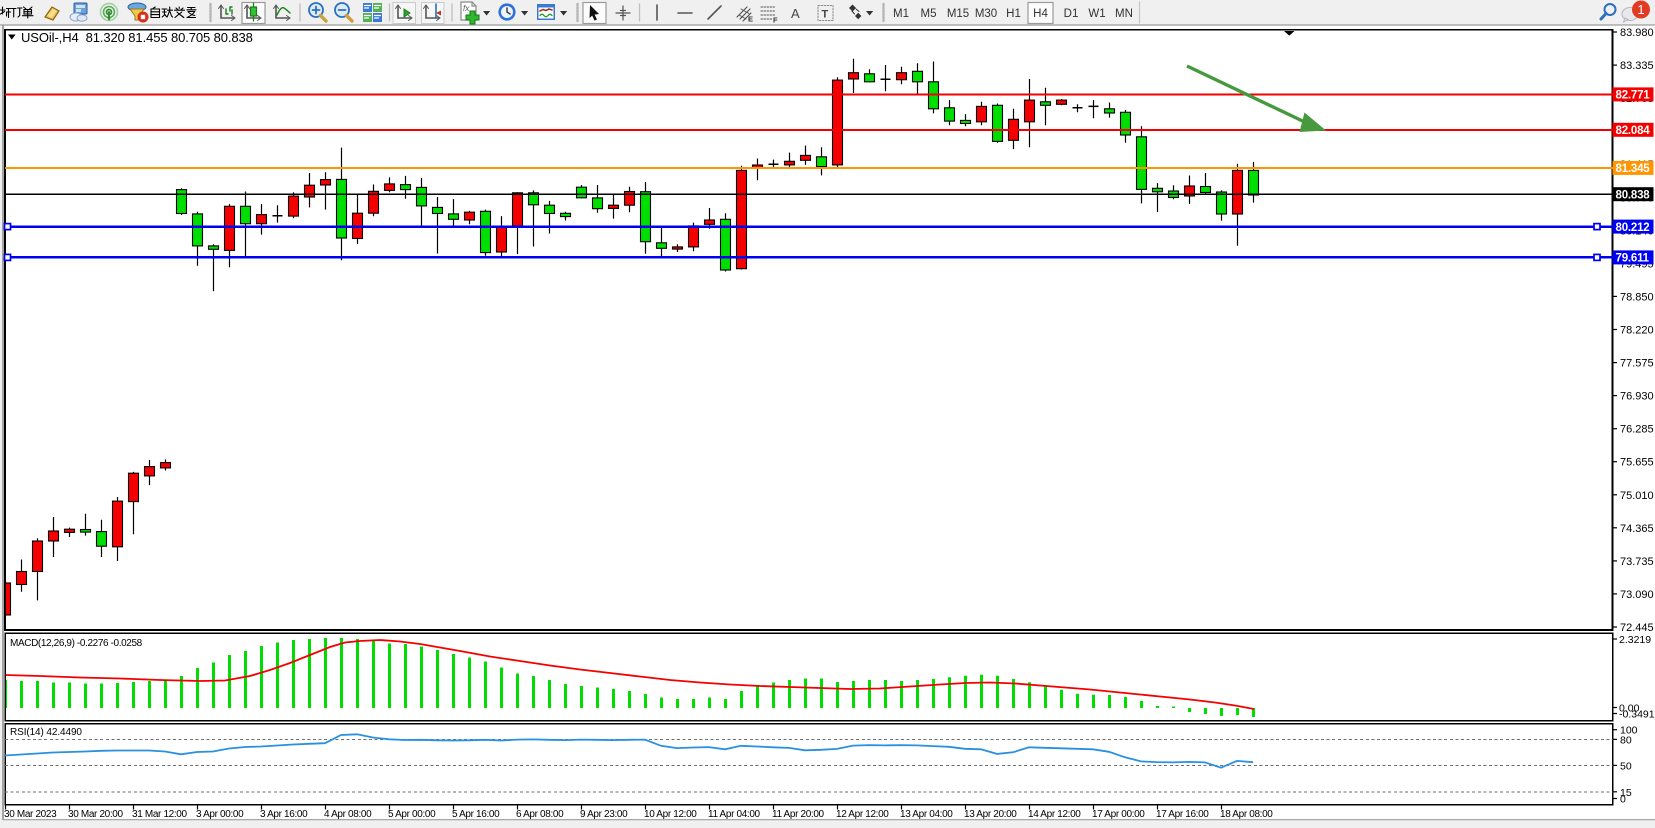  Describe the element at coordinates (1633, 131) in the screenshot. I see `svg-text: 82.084` at that location.